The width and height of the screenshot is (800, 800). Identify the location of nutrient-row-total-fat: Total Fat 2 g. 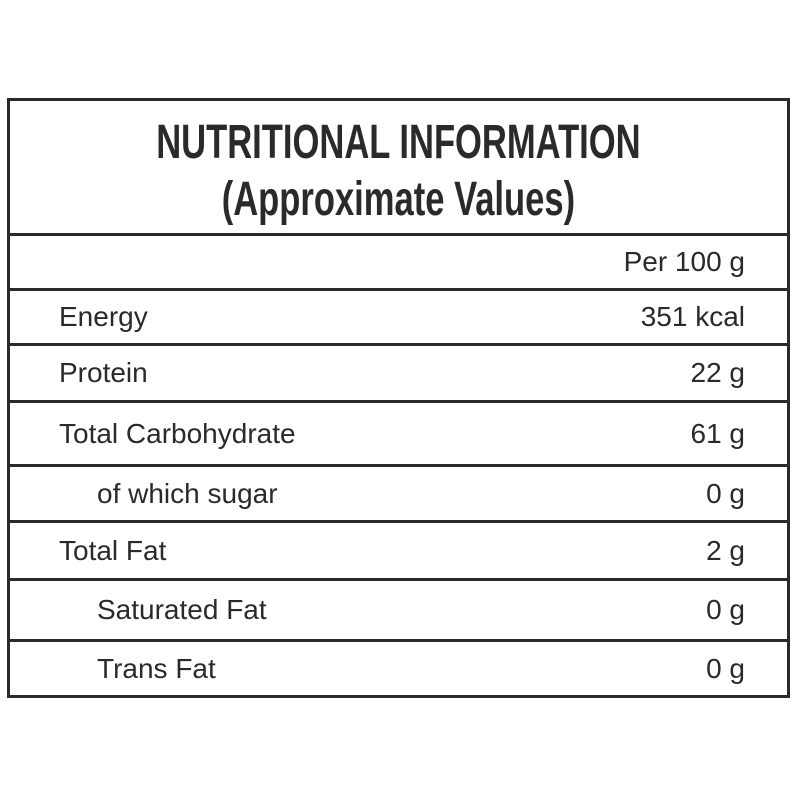
(398, 552).